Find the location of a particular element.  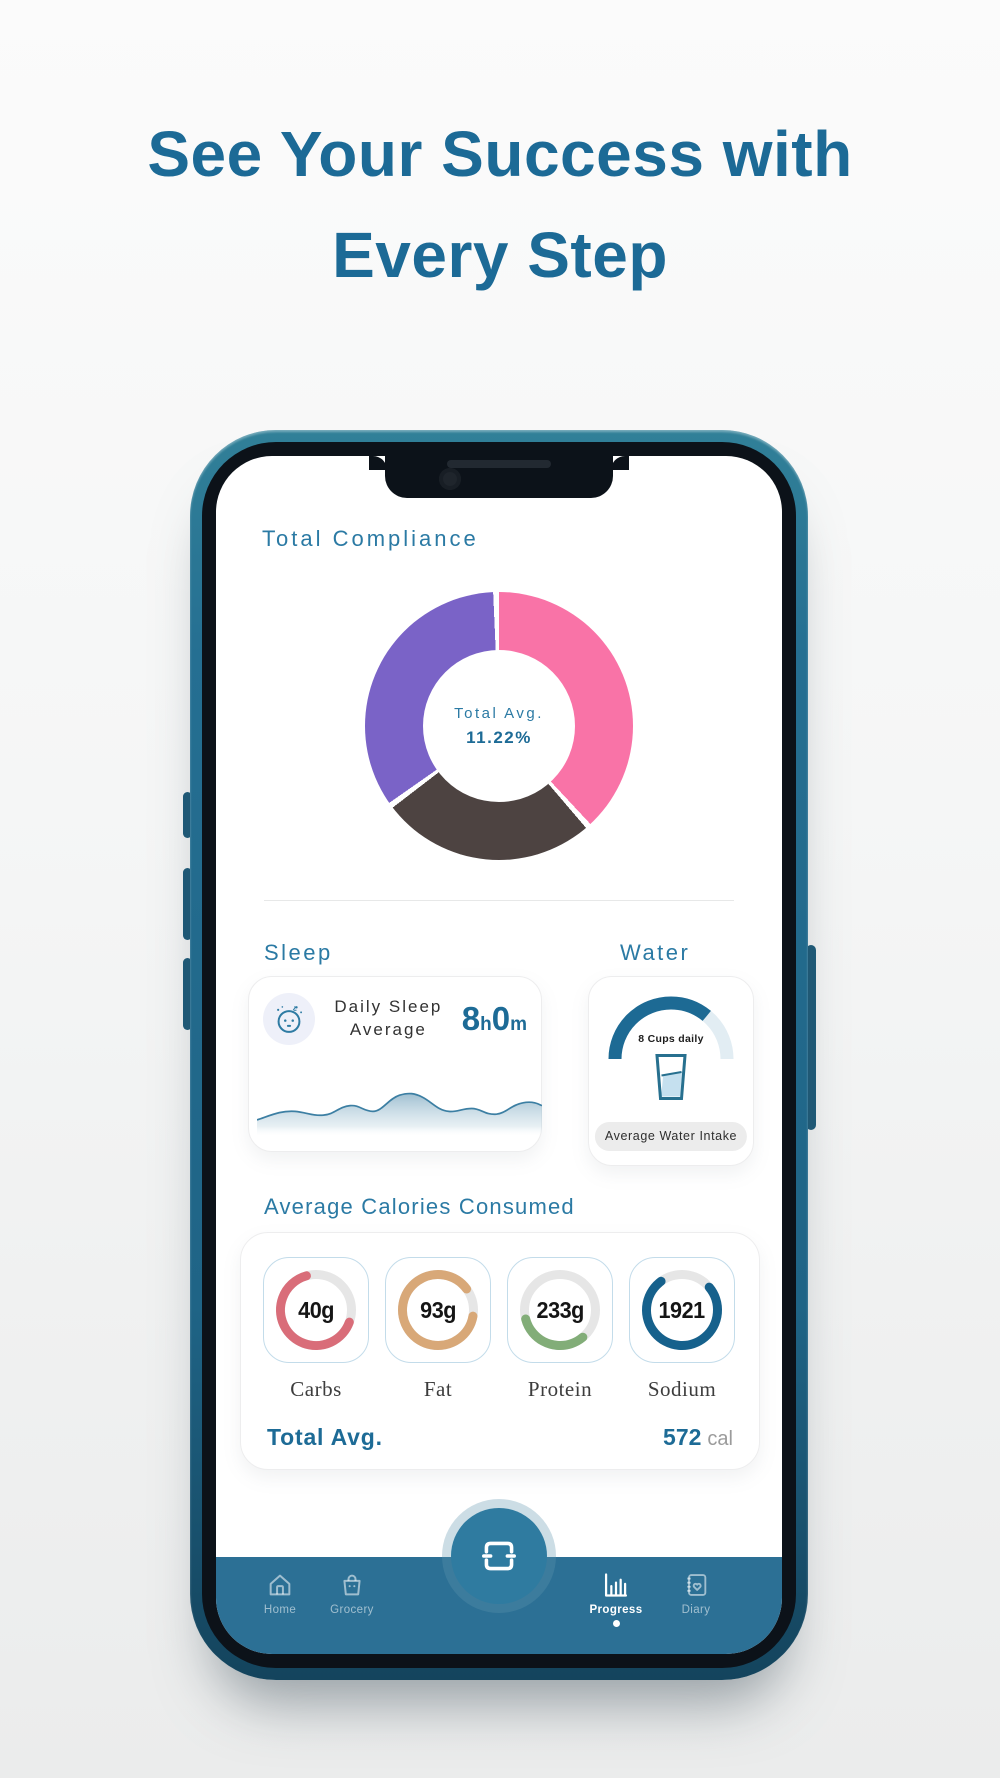

total-compliance-heading: Total Compliance is located at coordinates (370, 538).